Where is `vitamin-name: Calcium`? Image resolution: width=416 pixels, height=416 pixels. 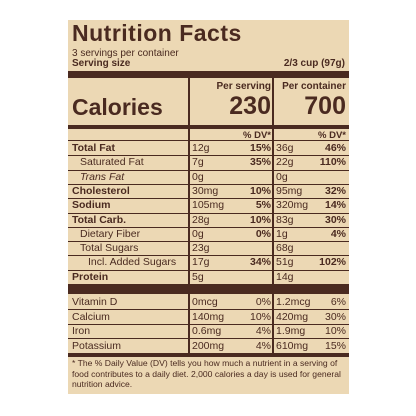
vitamin-name: Calcium is located at coordinates (91, 316).